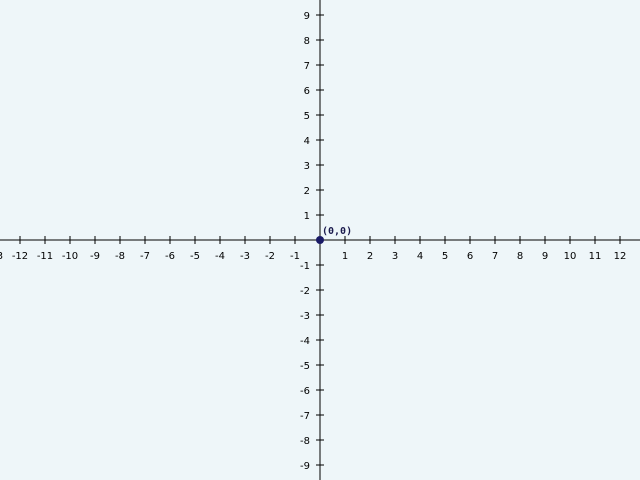 The height and width of the screenshot is (480, 640). Describe the element at coordinates (305, 366) in the screenshot. I see `y-tick-label: -5` at that location.